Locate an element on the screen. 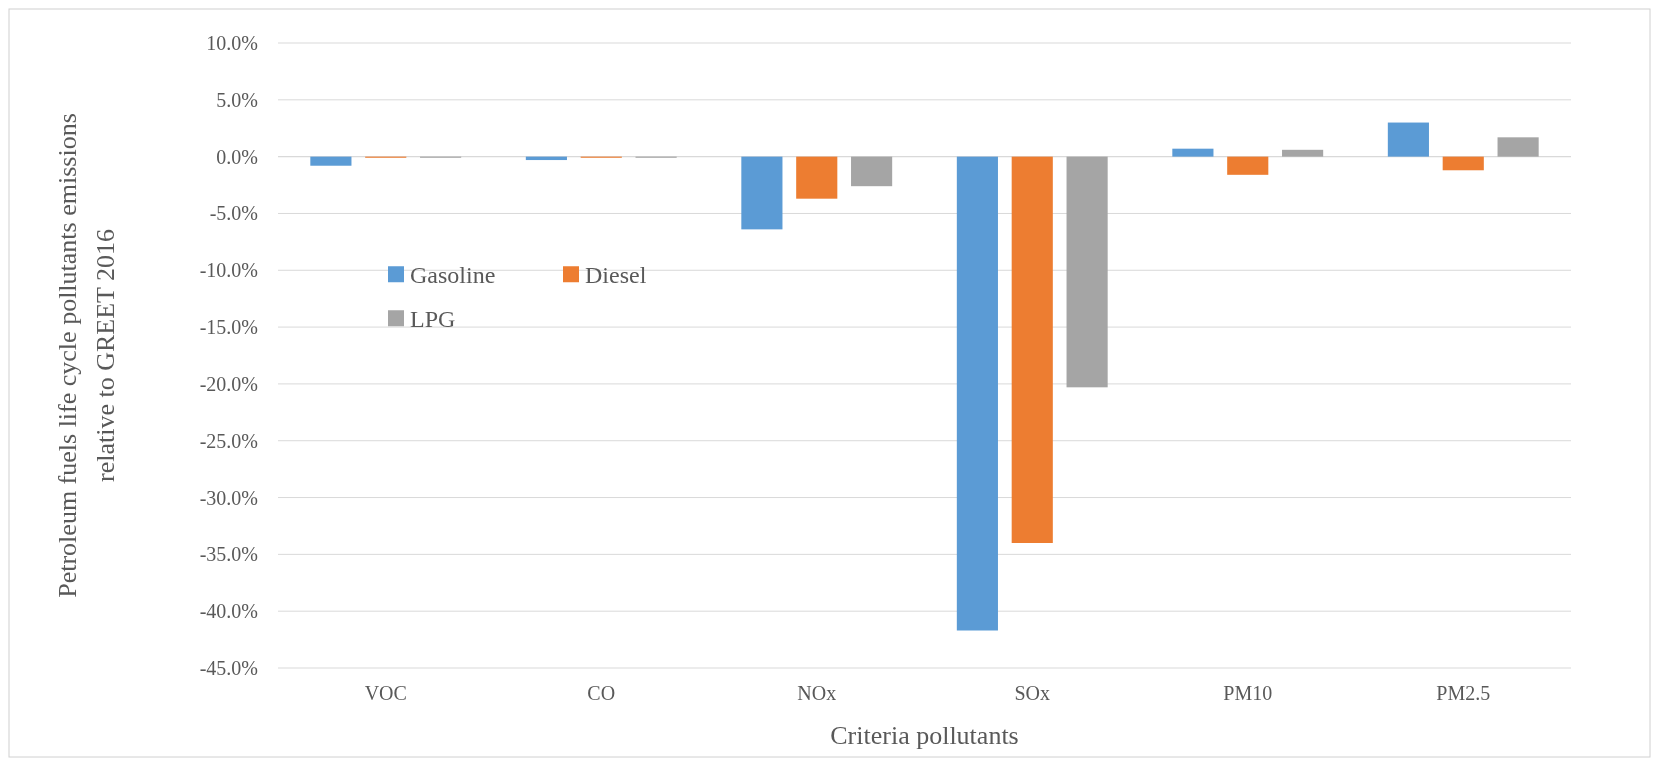 Image resolution: width=1659 pixels, height=766 pixels. y-tick-label: -25.0% is located at coordinates (228, 440).